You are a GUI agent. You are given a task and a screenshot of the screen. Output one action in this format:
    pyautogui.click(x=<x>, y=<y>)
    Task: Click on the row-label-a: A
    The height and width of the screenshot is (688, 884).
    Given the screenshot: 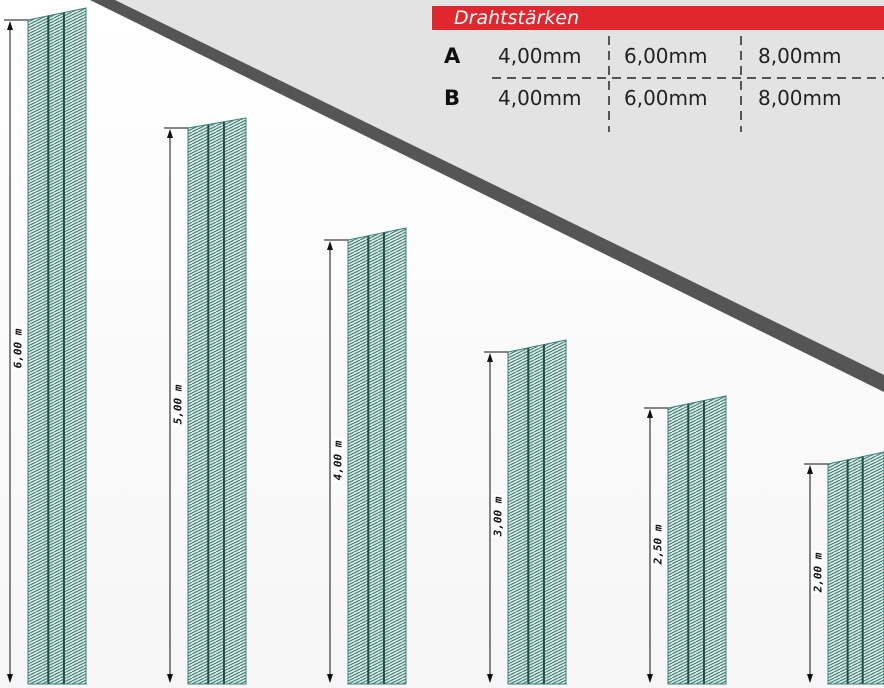 What is the action you would take?
    pyautogui.click(x=452, y=56)
    